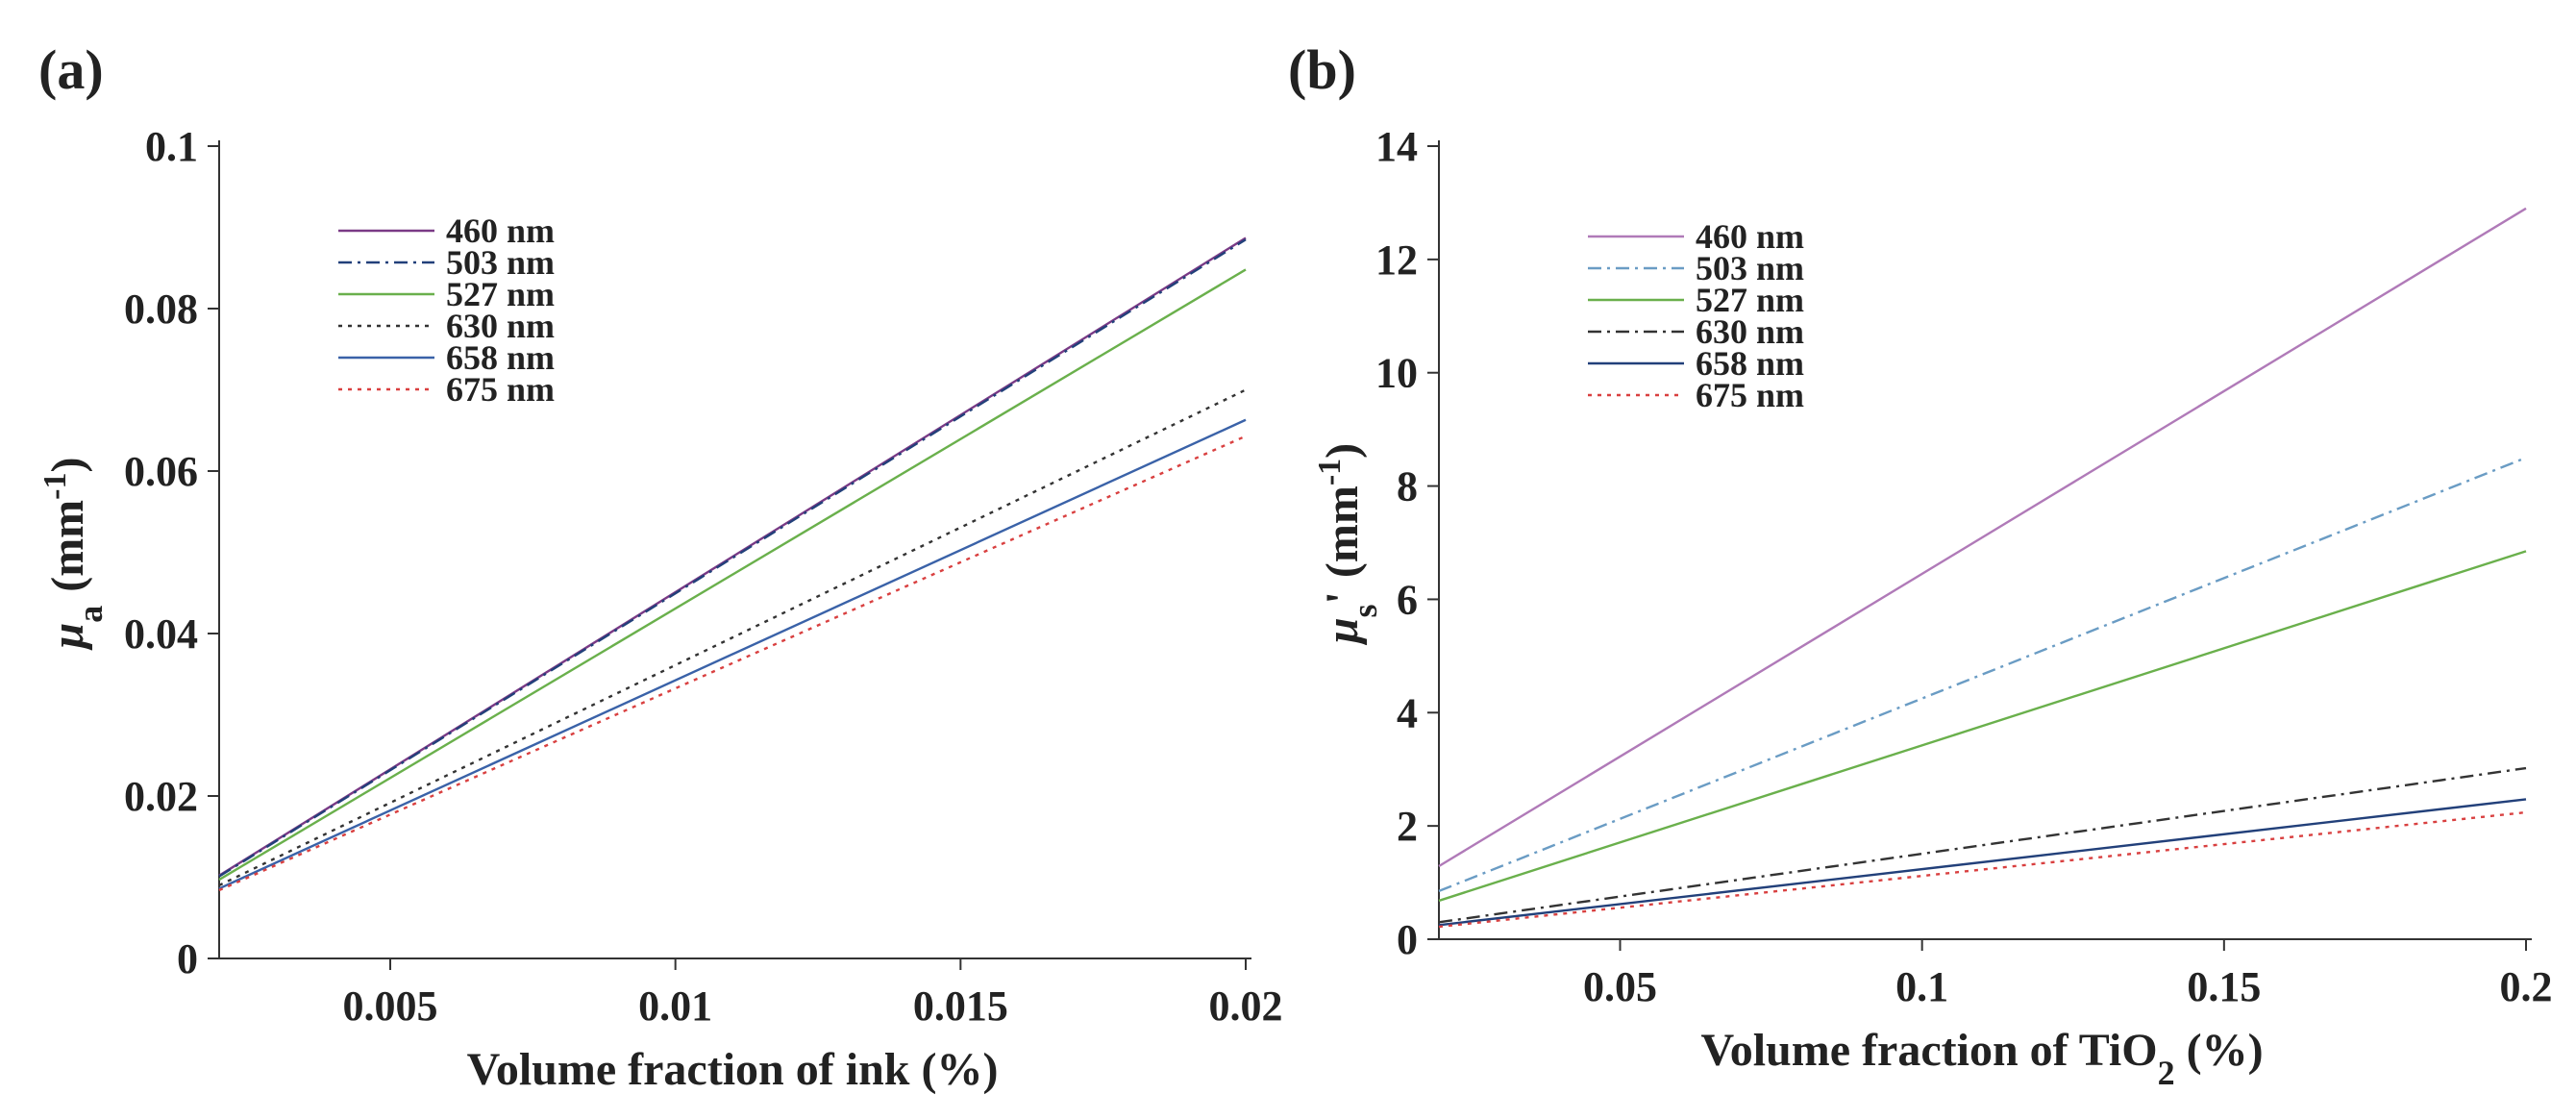  Describe the element at coordinates (161, 797) in the screenshot. I see `y-tick-label: 0.02` at that location.